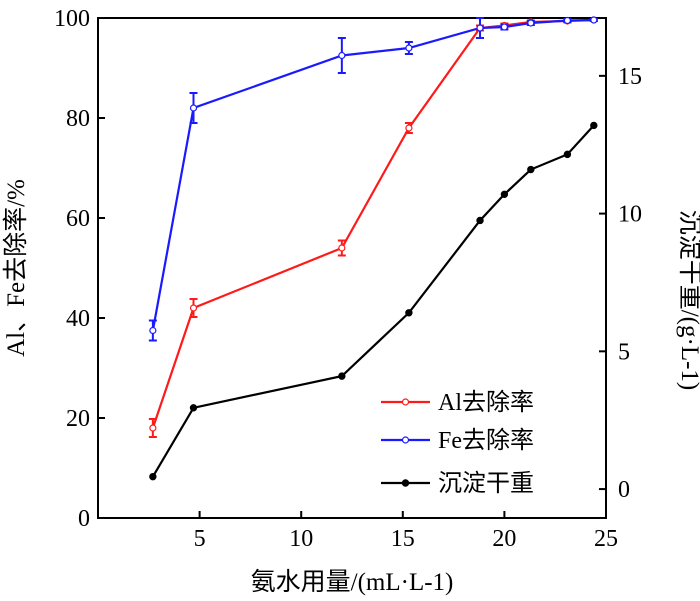  I want to click on y2-axis-title: 沉淀干重/(g·L-1), so click(688, 300).